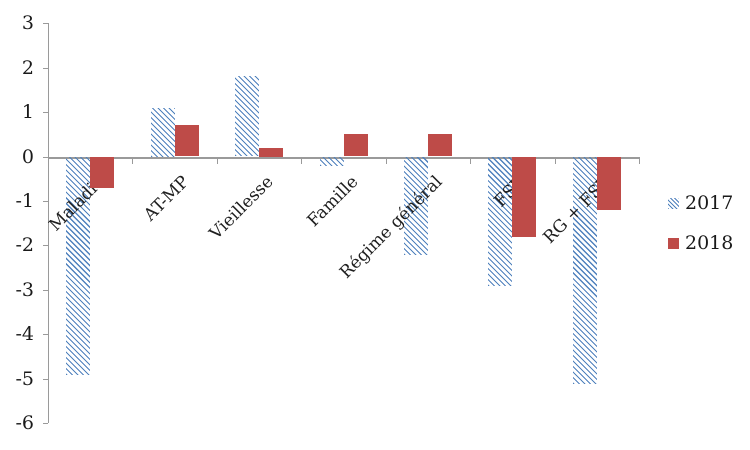 The width and height of the screenshot is (750, 450). I want to click on y-tick-label: -5, so click(24, 379).